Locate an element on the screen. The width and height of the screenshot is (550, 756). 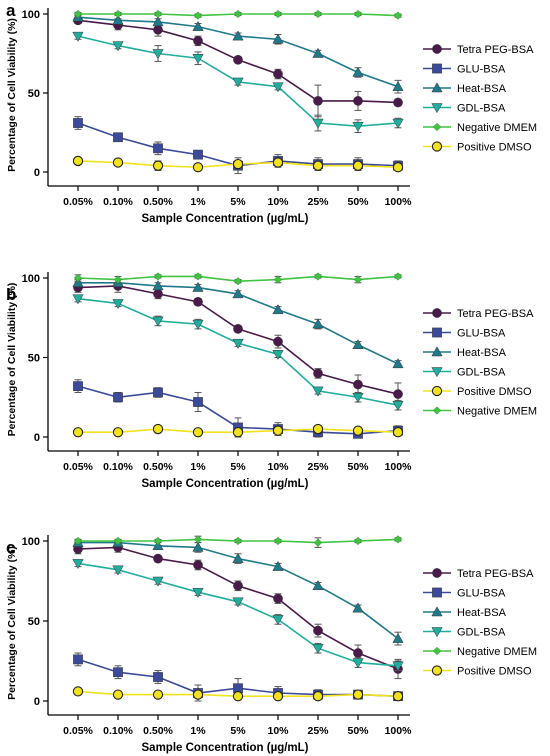
x-tick-label: 0.10% is located at coordinates (118, 202).